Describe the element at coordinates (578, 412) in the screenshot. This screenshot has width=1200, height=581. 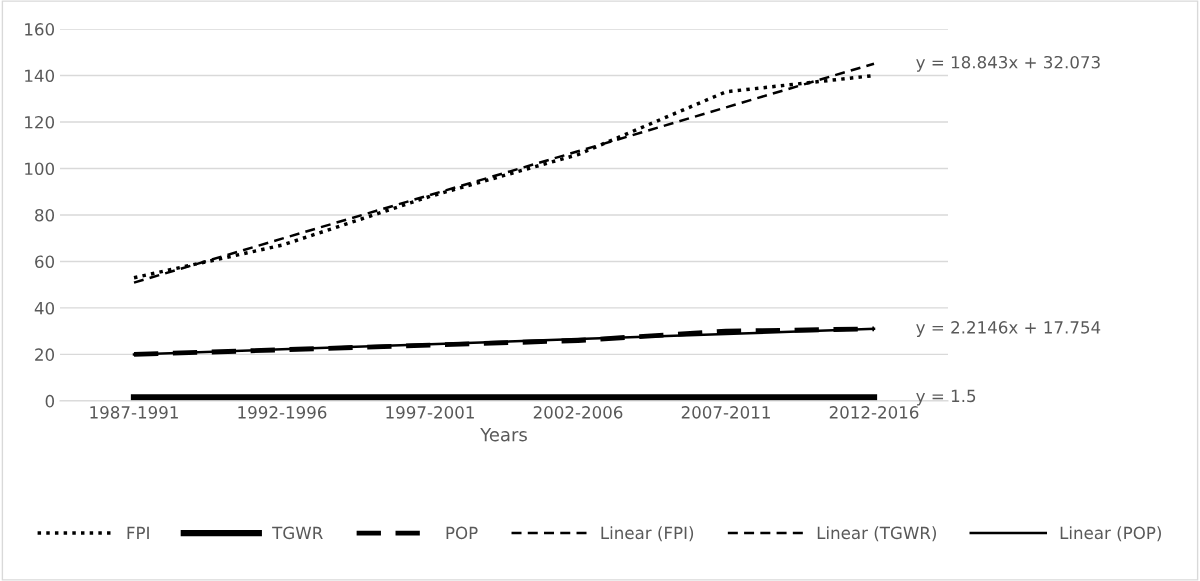
I see `x-tick-label: 2002-2006` at that location.